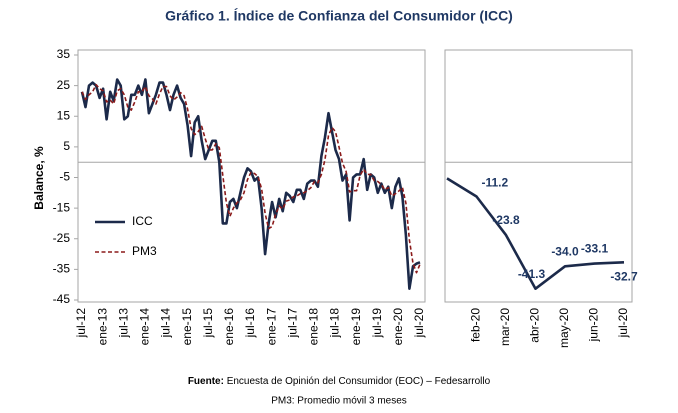 The width and height of the screenshot is (678, 413). Describe the element at coordinates (39, 178) in the screenshot. I see `y-axis-label: Balance, %` at that location.